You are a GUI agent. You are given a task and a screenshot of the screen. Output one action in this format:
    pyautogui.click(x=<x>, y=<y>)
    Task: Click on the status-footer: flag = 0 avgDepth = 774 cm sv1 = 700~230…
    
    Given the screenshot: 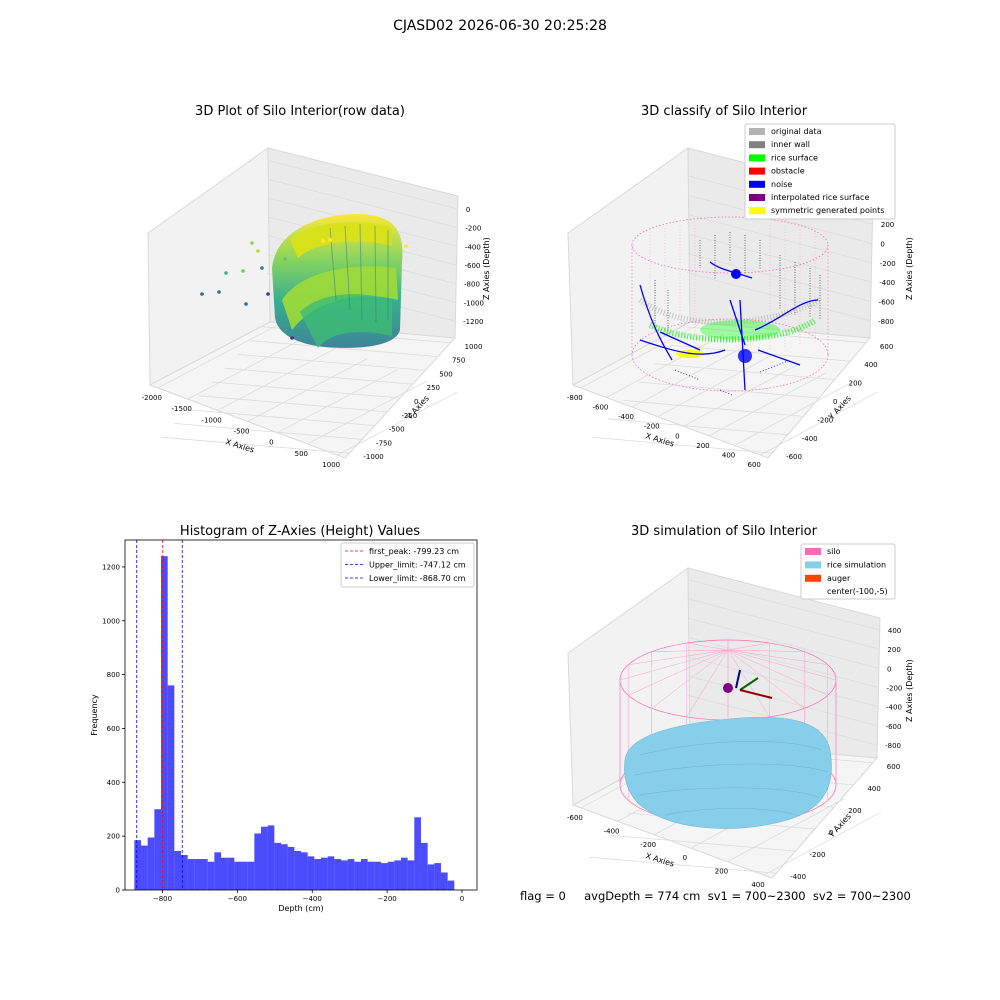 What is the action you would take?
    pyautogui.click(x=715, y=896)
    